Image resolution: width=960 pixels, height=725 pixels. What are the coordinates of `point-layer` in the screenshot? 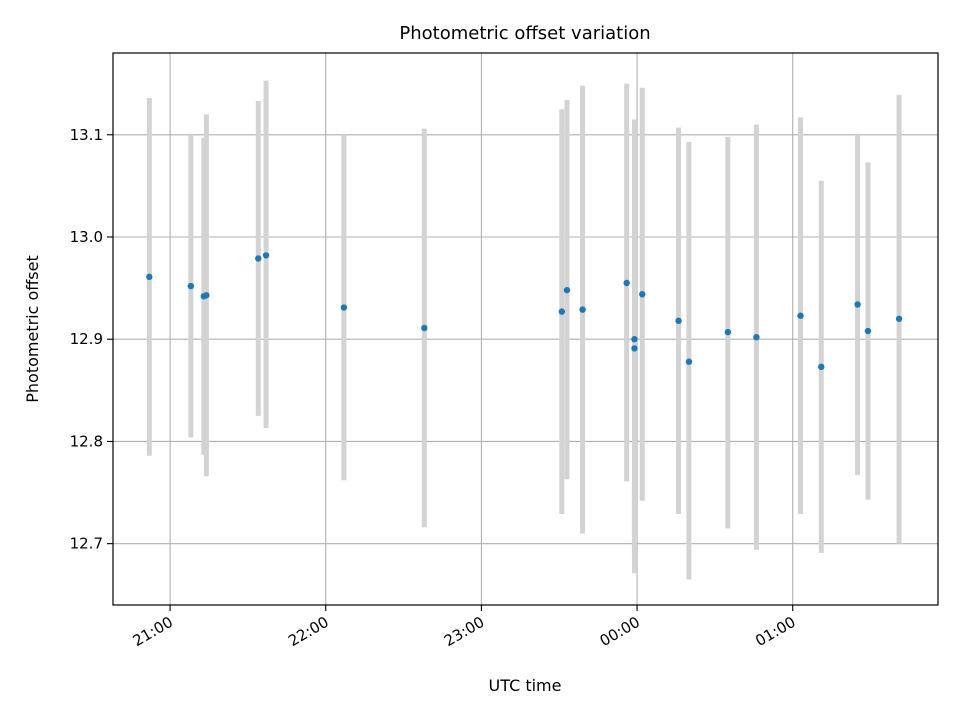 It's located at (524, 311).